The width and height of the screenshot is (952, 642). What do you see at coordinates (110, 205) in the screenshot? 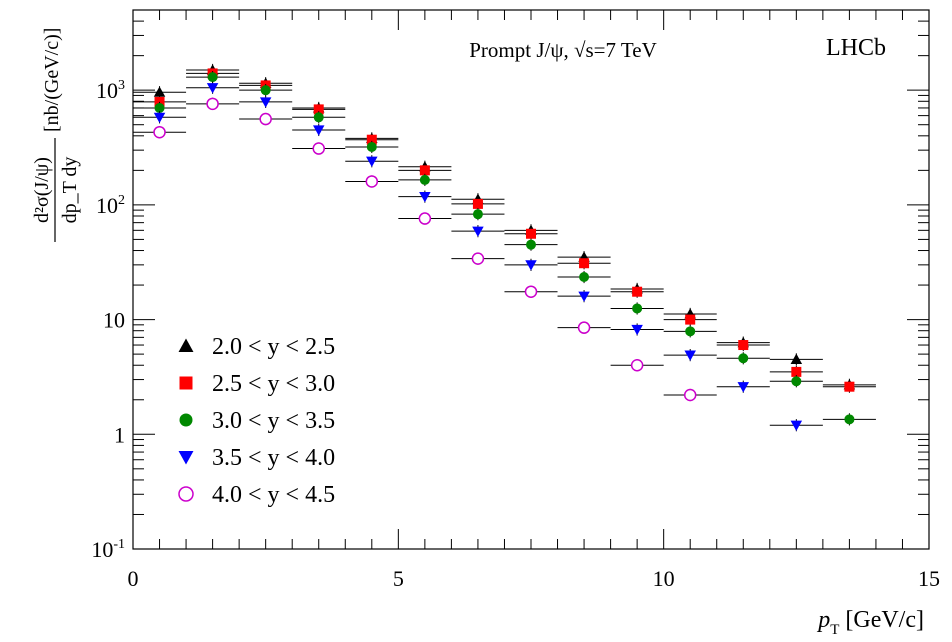
I see `y-tick-label: 10²` at bounding box center [110, 205].